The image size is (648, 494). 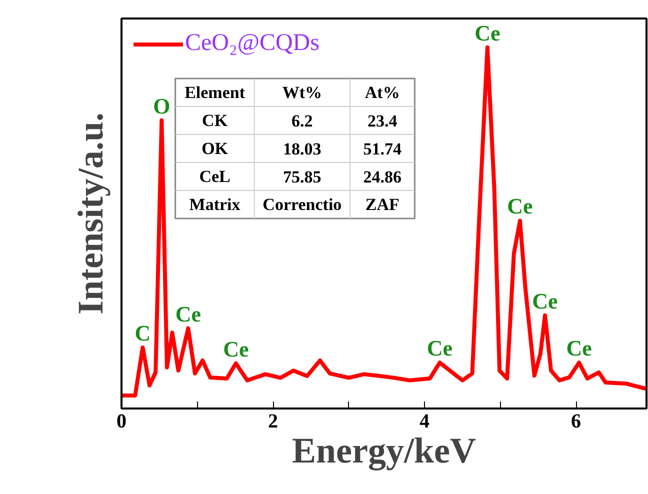 What do you see at coordinates (273, 421) in the screenshot?
I see `x-tick-label: 2` at bounding box center [273, 421].